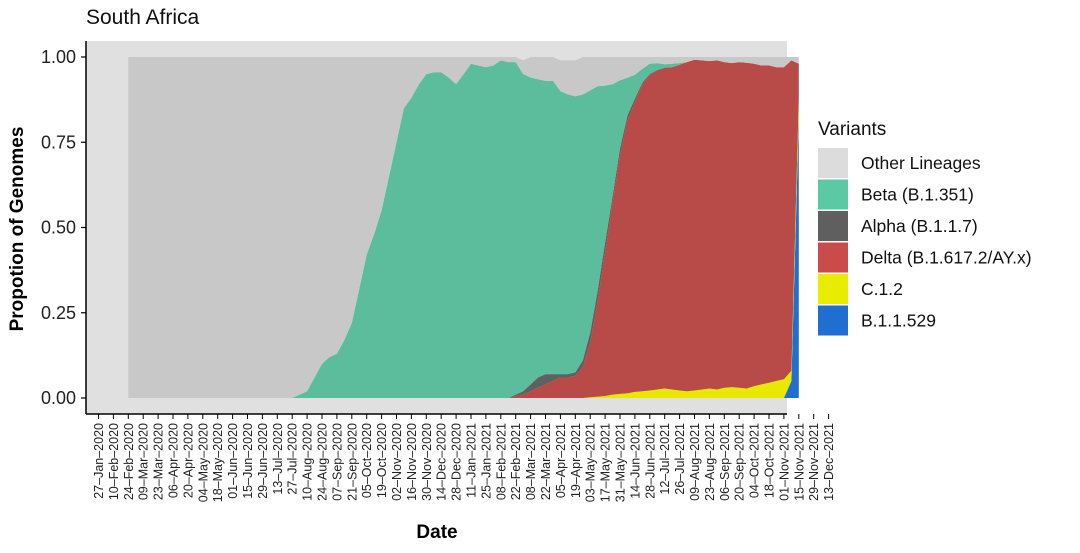  What do you see at coordinates (799, 462) in the screenshot?
I see `x-tick-label: 15–Nov–2021` at bounding box center [799, 462].